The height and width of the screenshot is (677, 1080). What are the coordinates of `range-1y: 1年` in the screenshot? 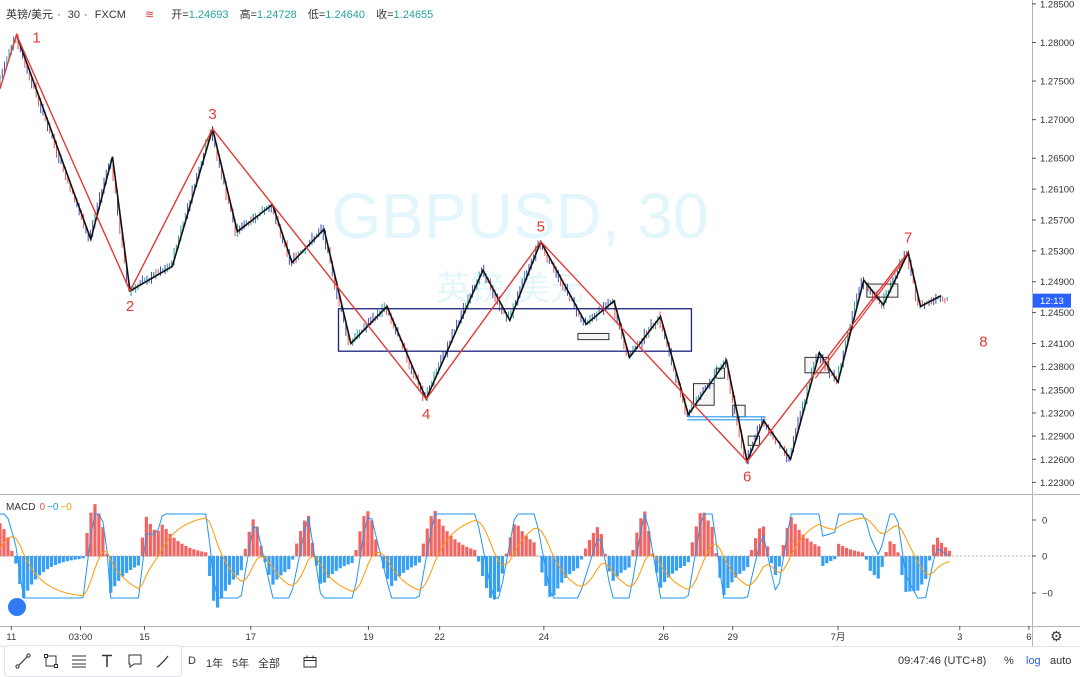 It's located at (215, 664).